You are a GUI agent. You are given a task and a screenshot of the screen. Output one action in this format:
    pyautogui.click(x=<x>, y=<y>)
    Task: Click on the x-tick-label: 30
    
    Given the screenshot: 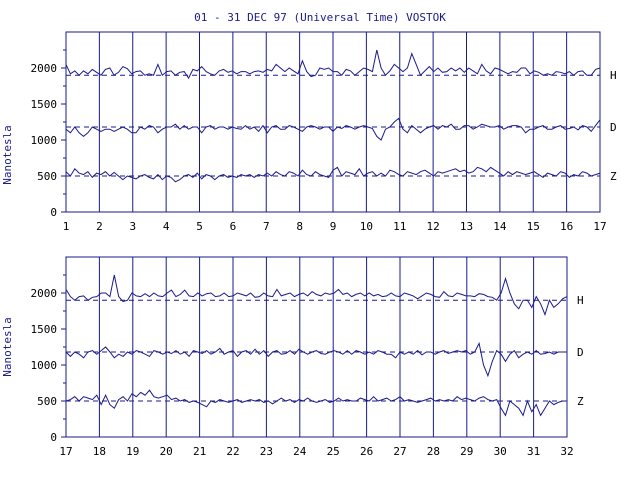 What is the action you would take?
    pyautogui.click(x=500, y=451)
    